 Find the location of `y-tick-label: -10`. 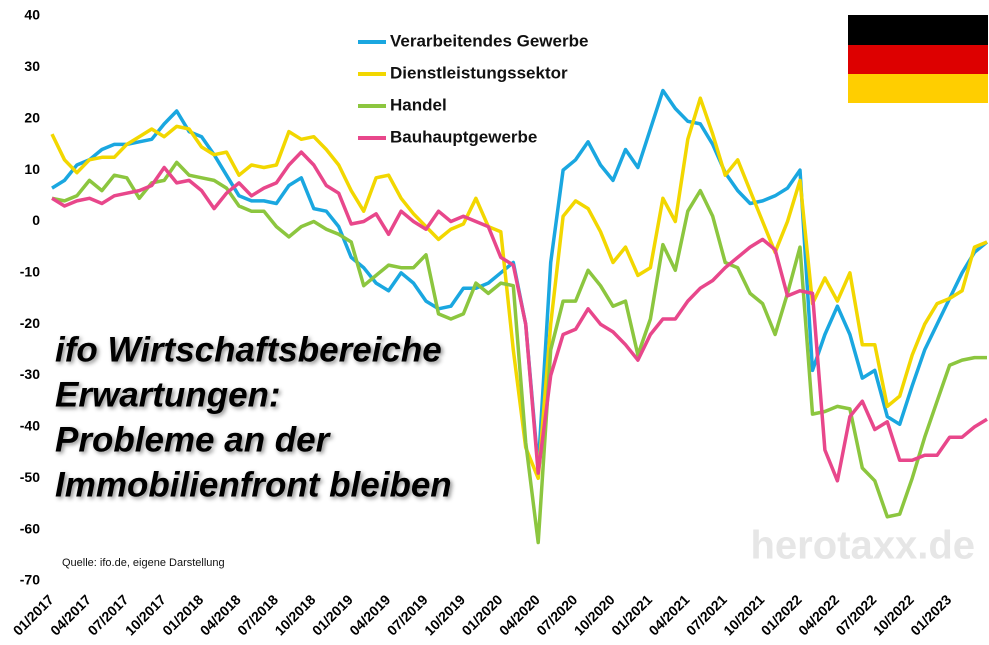

y-tick-label: -10 is located at coordinates (30, 272).